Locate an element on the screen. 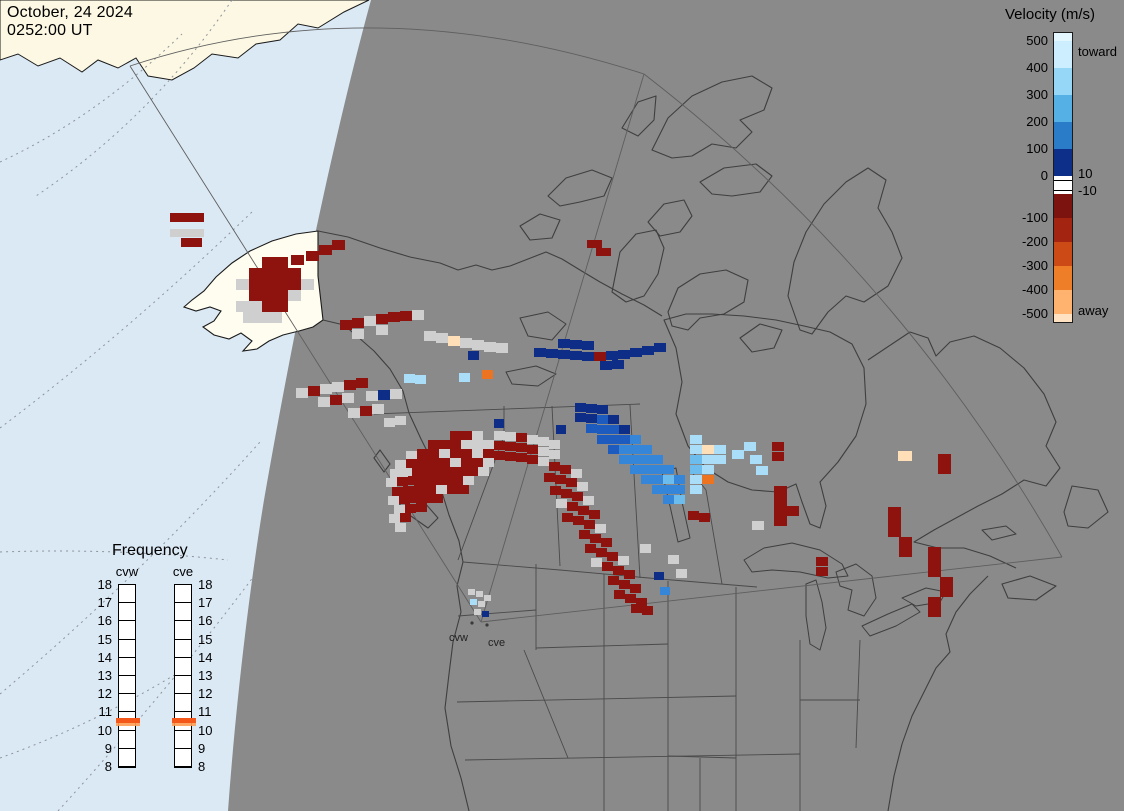  lake-ontario is located at coordinates (924, 597).